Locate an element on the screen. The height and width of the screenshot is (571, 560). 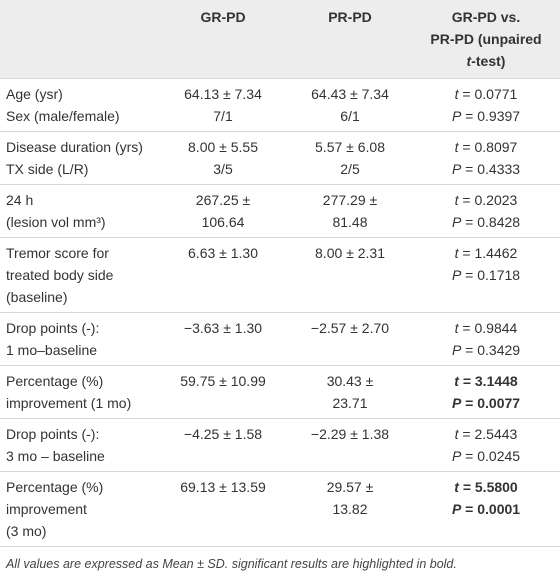
cell-line: GR-PD vs. is located at coordinates (486, 17).